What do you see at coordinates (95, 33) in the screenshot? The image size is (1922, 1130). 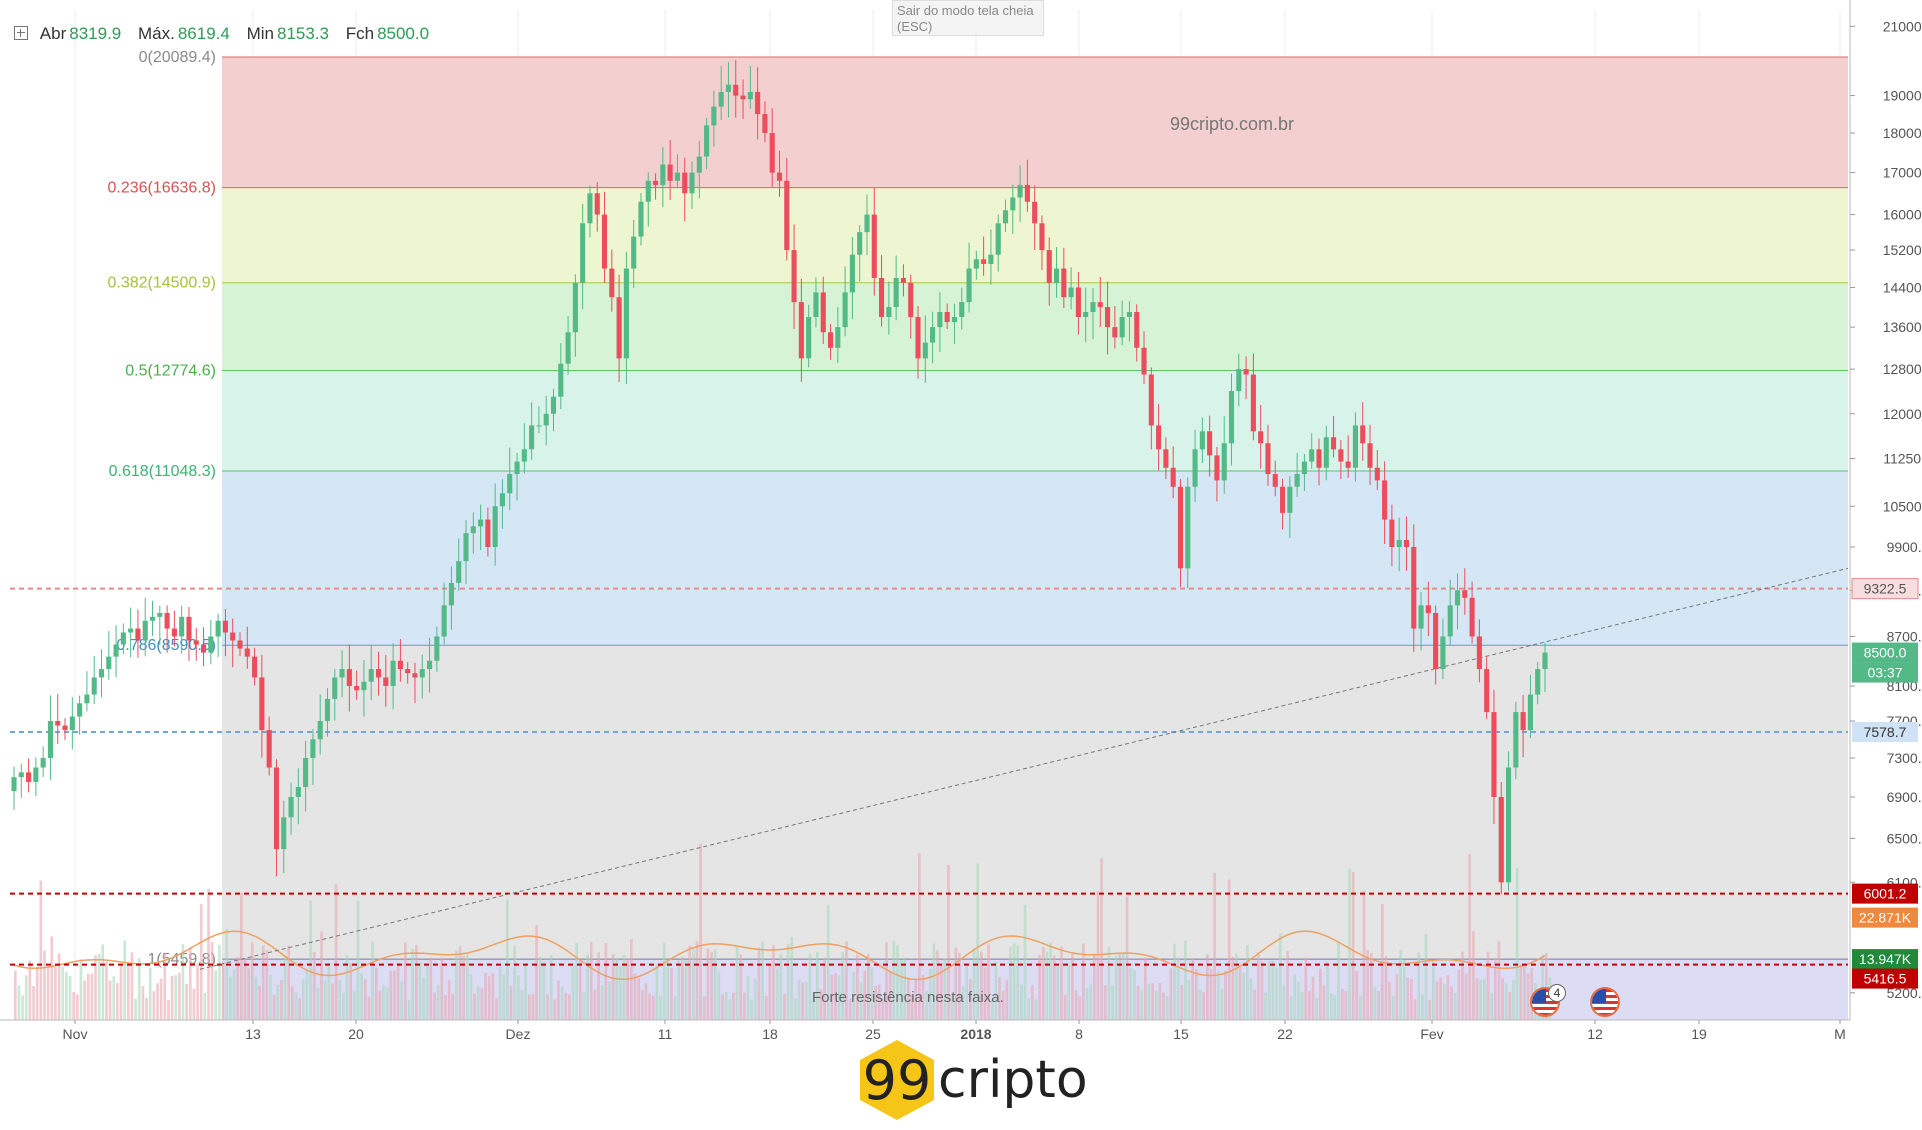 I see `open-value: 8319.9` at bounding box center [95, 33].